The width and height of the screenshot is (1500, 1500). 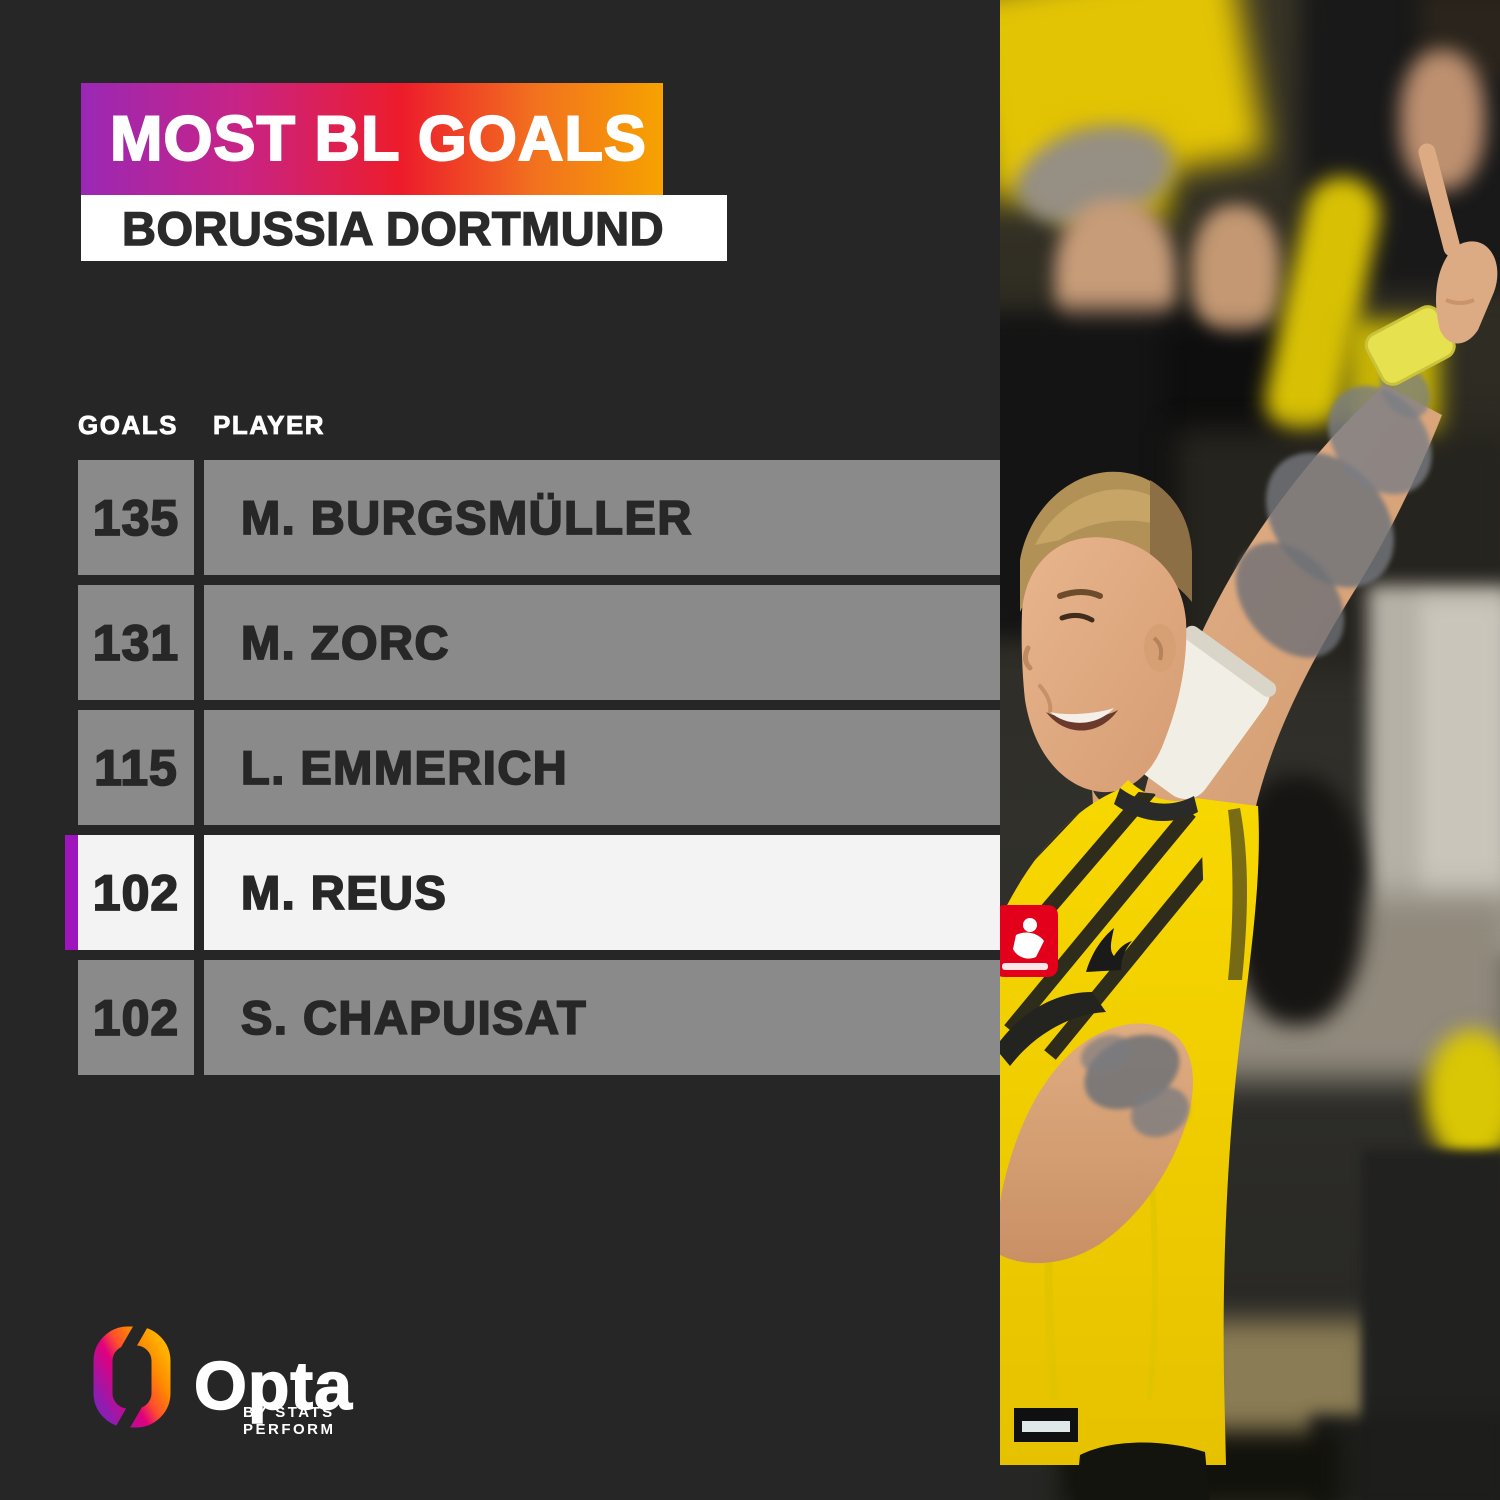 I want to click on subtitle-bar: BORUSSIA DORTMUND, so click(x=404, y=228).